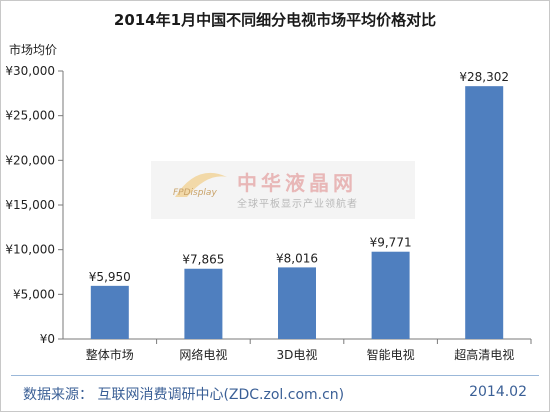 This screenshot has height=412, width=550. I want to click on y-axis-label: 市场均价, so click(33, 50).